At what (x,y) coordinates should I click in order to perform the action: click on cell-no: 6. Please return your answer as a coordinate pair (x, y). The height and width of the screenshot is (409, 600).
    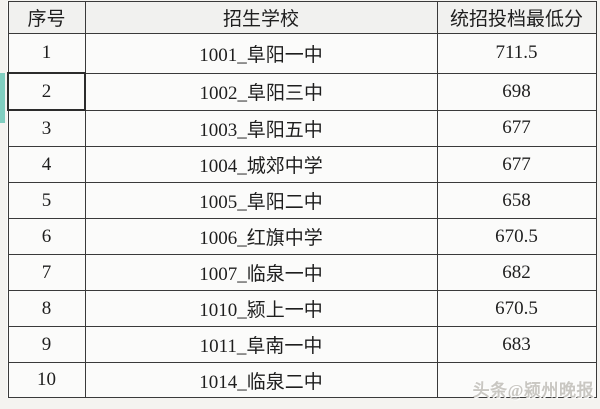
    Looking at the image, I should click on (46, 236).